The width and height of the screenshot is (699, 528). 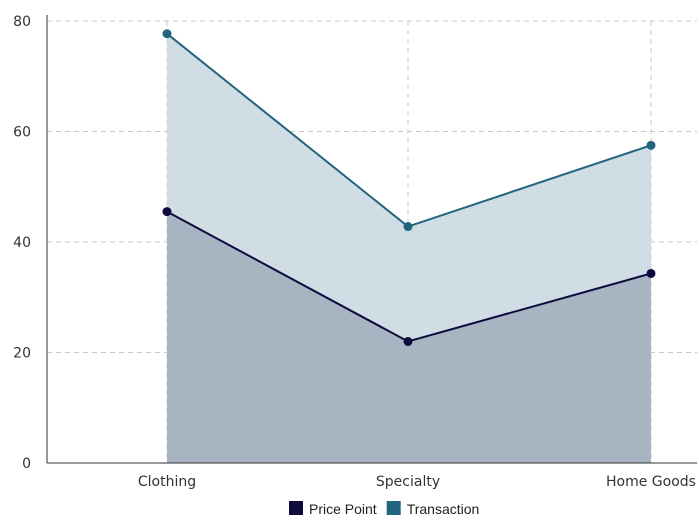 What do you see at coordinates (651, 482) in the screenshot?
I see `x-tick-label: Home Goods` at bounding box center [651, 482].